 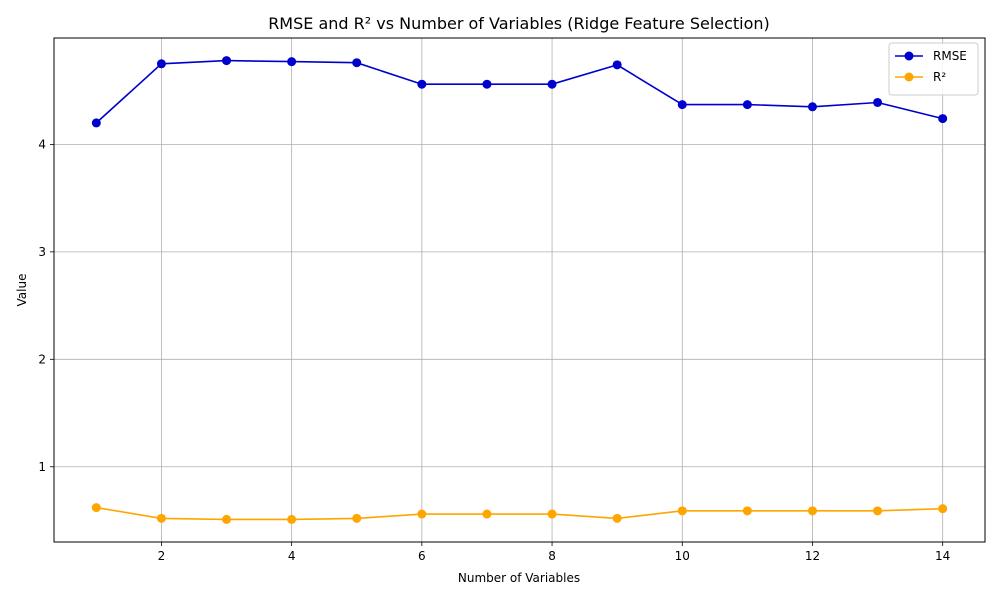 What do you see at coordinates (162, 556) in the screenshot?
I see `x-tick-label: 2` at bounding box center [162, 556].